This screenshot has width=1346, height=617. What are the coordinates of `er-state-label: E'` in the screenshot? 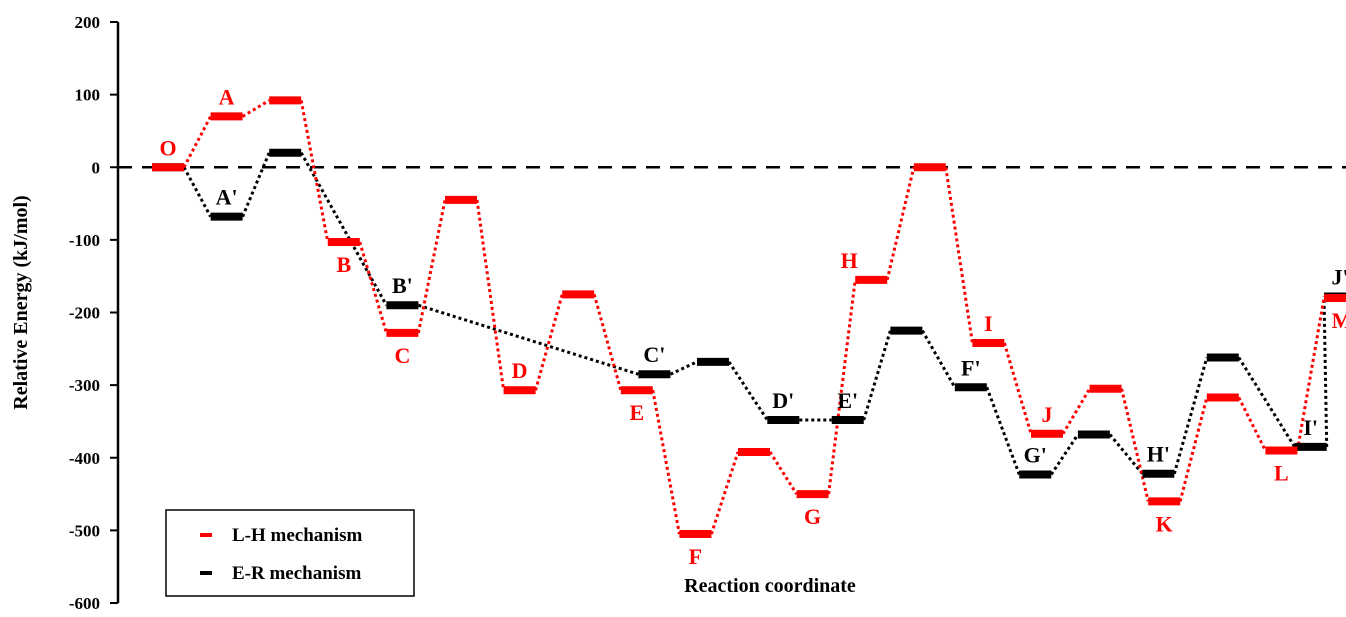 It's located at (847, 400).